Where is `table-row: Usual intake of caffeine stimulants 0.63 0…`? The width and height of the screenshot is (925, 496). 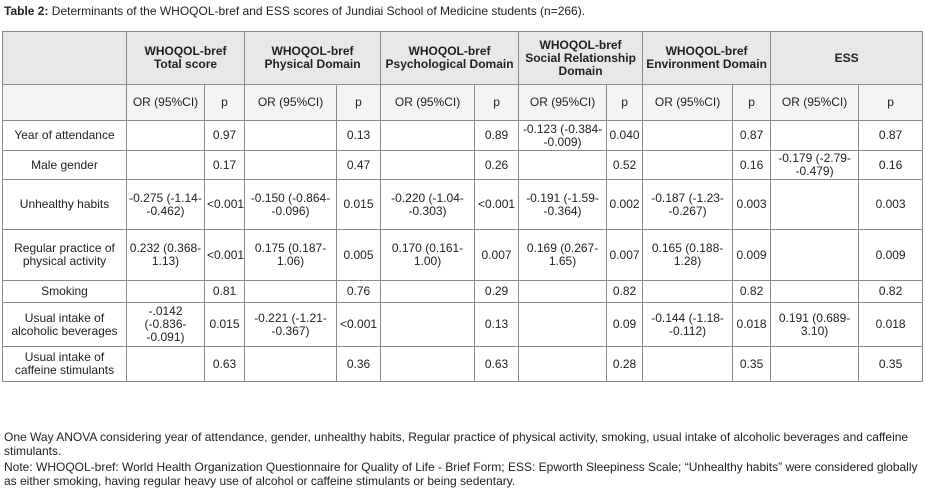 table-row: Usual intake of caffeine stimulants 0.63 0… is located at coordinates (463, 364).